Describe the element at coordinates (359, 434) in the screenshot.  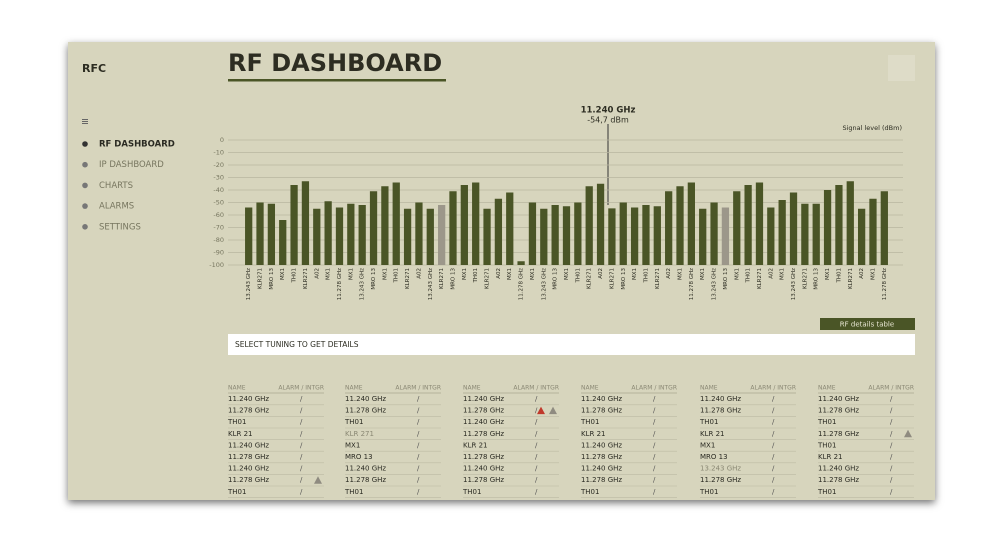
I see `row-name: KLR 271` at that location.